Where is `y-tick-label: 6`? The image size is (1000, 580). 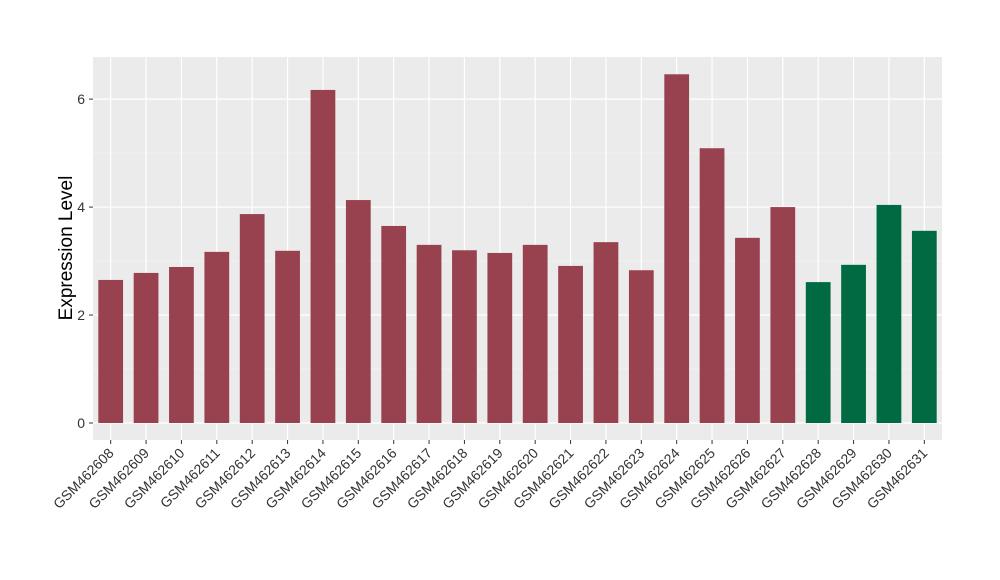
y-tick-label: 6 is located at coordinates (81, 99).